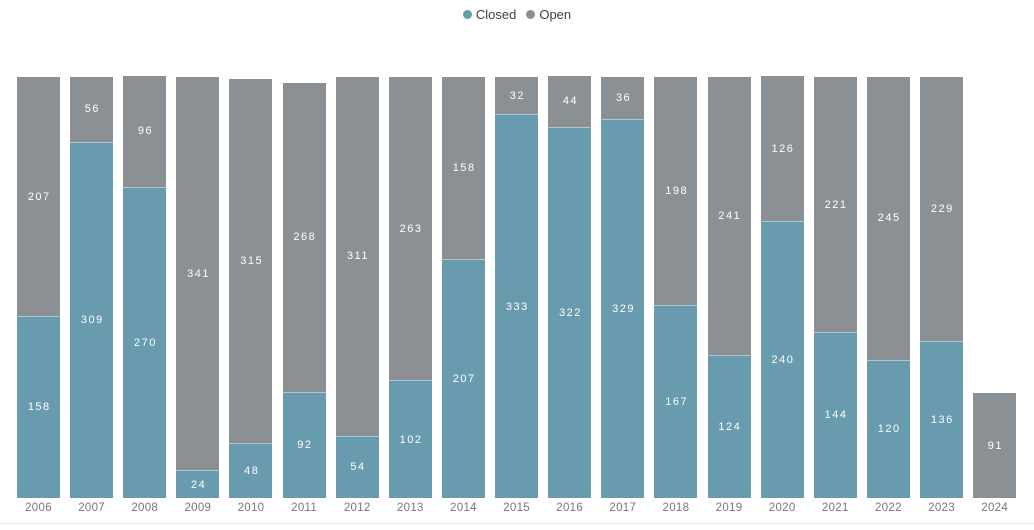 The width and height of the screenshot is (1034, 530). I want to click on open-segment-2011: 268, so click(304, 237).